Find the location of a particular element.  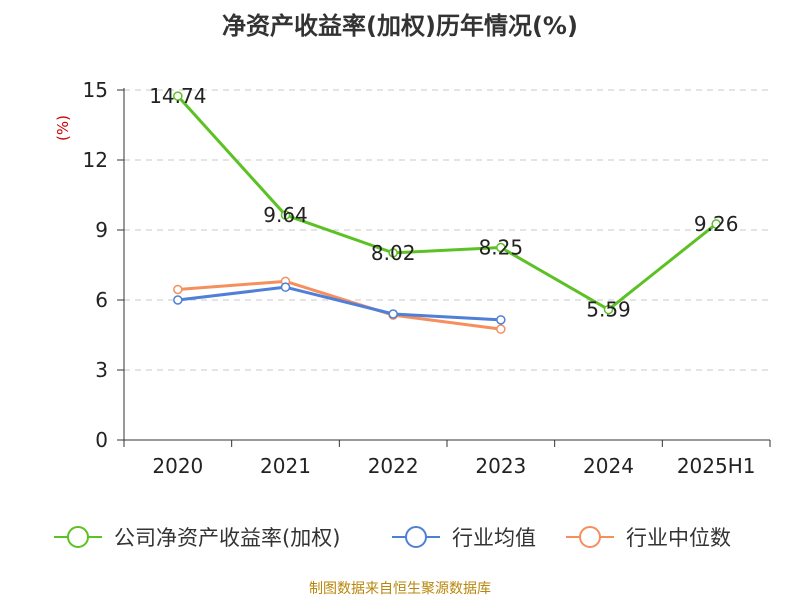

data-label: 5.59 is located at coordinates (608, 310).